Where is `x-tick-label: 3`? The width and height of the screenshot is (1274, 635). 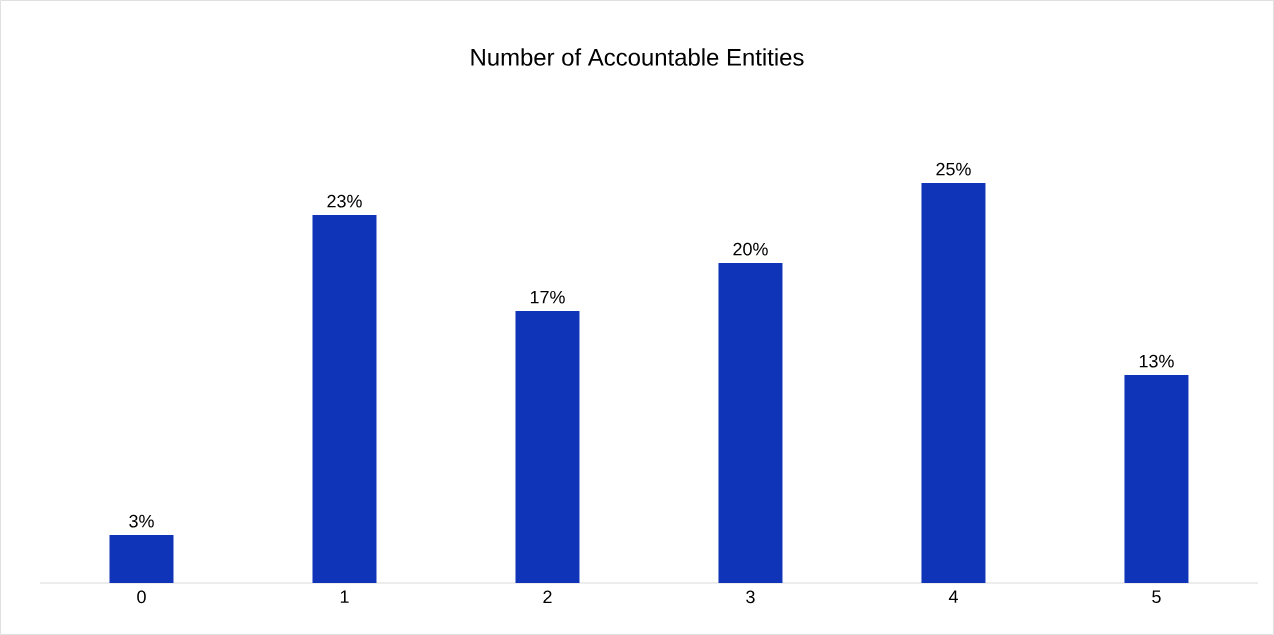 x-tick-label: 3 is located at coordinates (750, 597).